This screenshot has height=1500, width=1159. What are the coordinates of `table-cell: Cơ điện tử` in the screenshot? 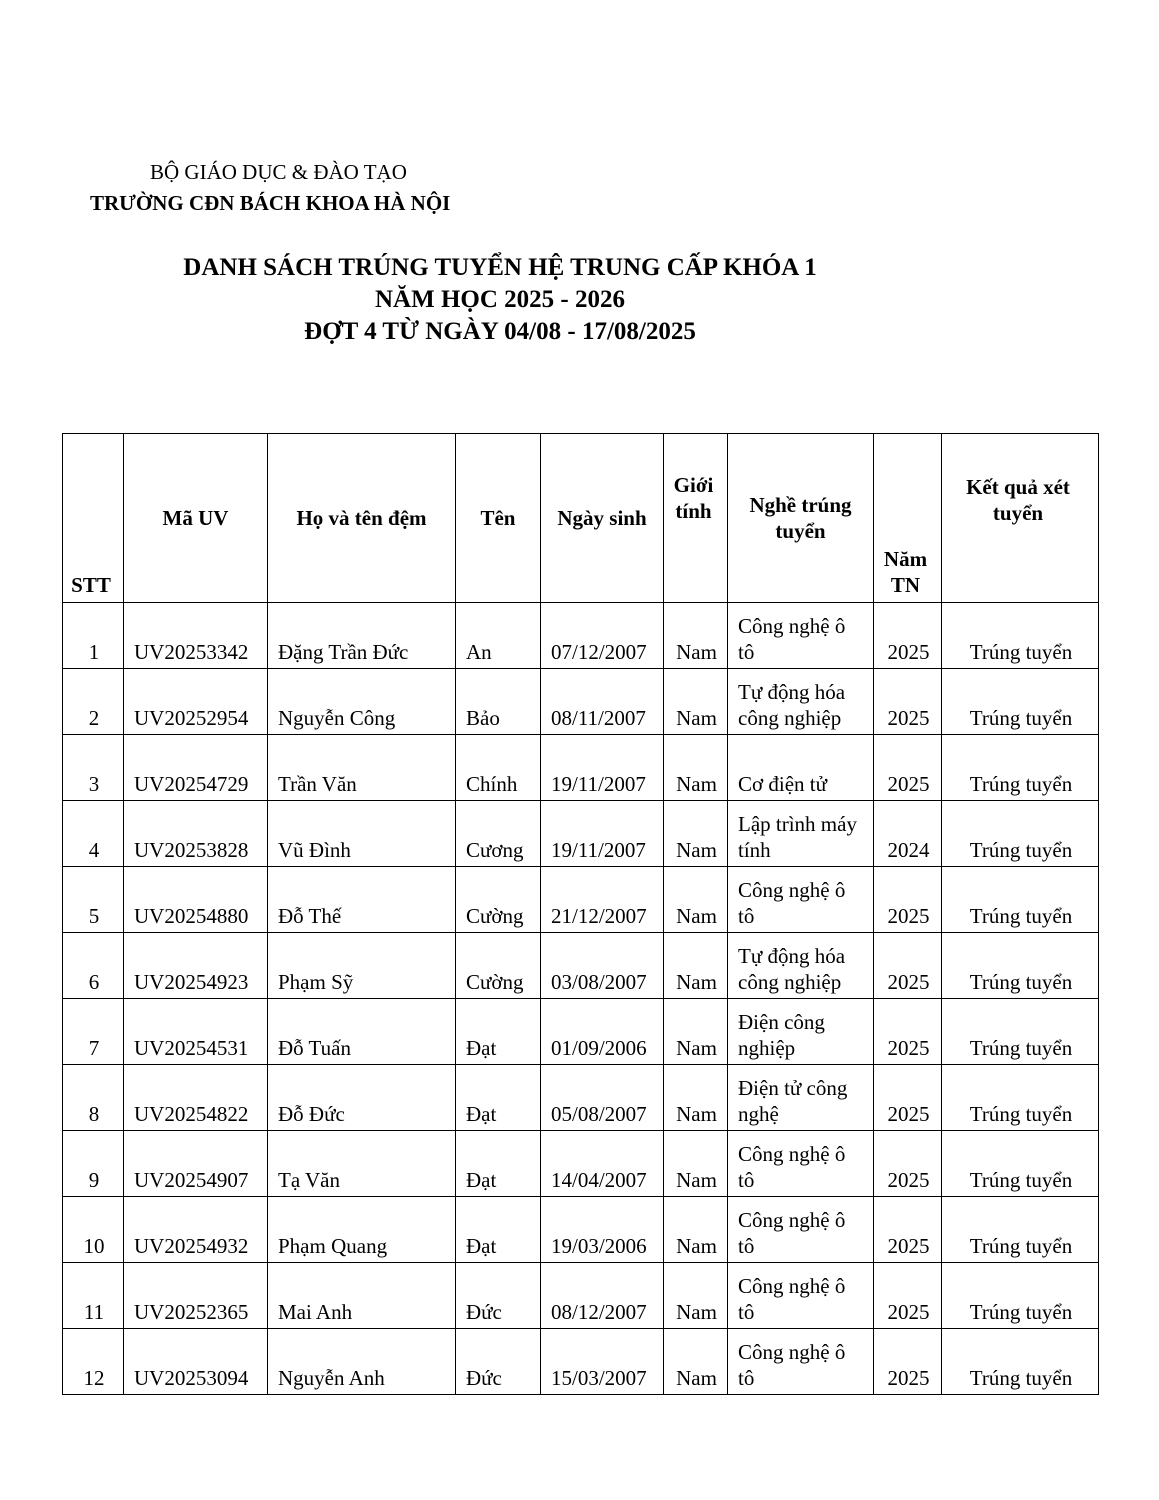 It's located at (800, 767).